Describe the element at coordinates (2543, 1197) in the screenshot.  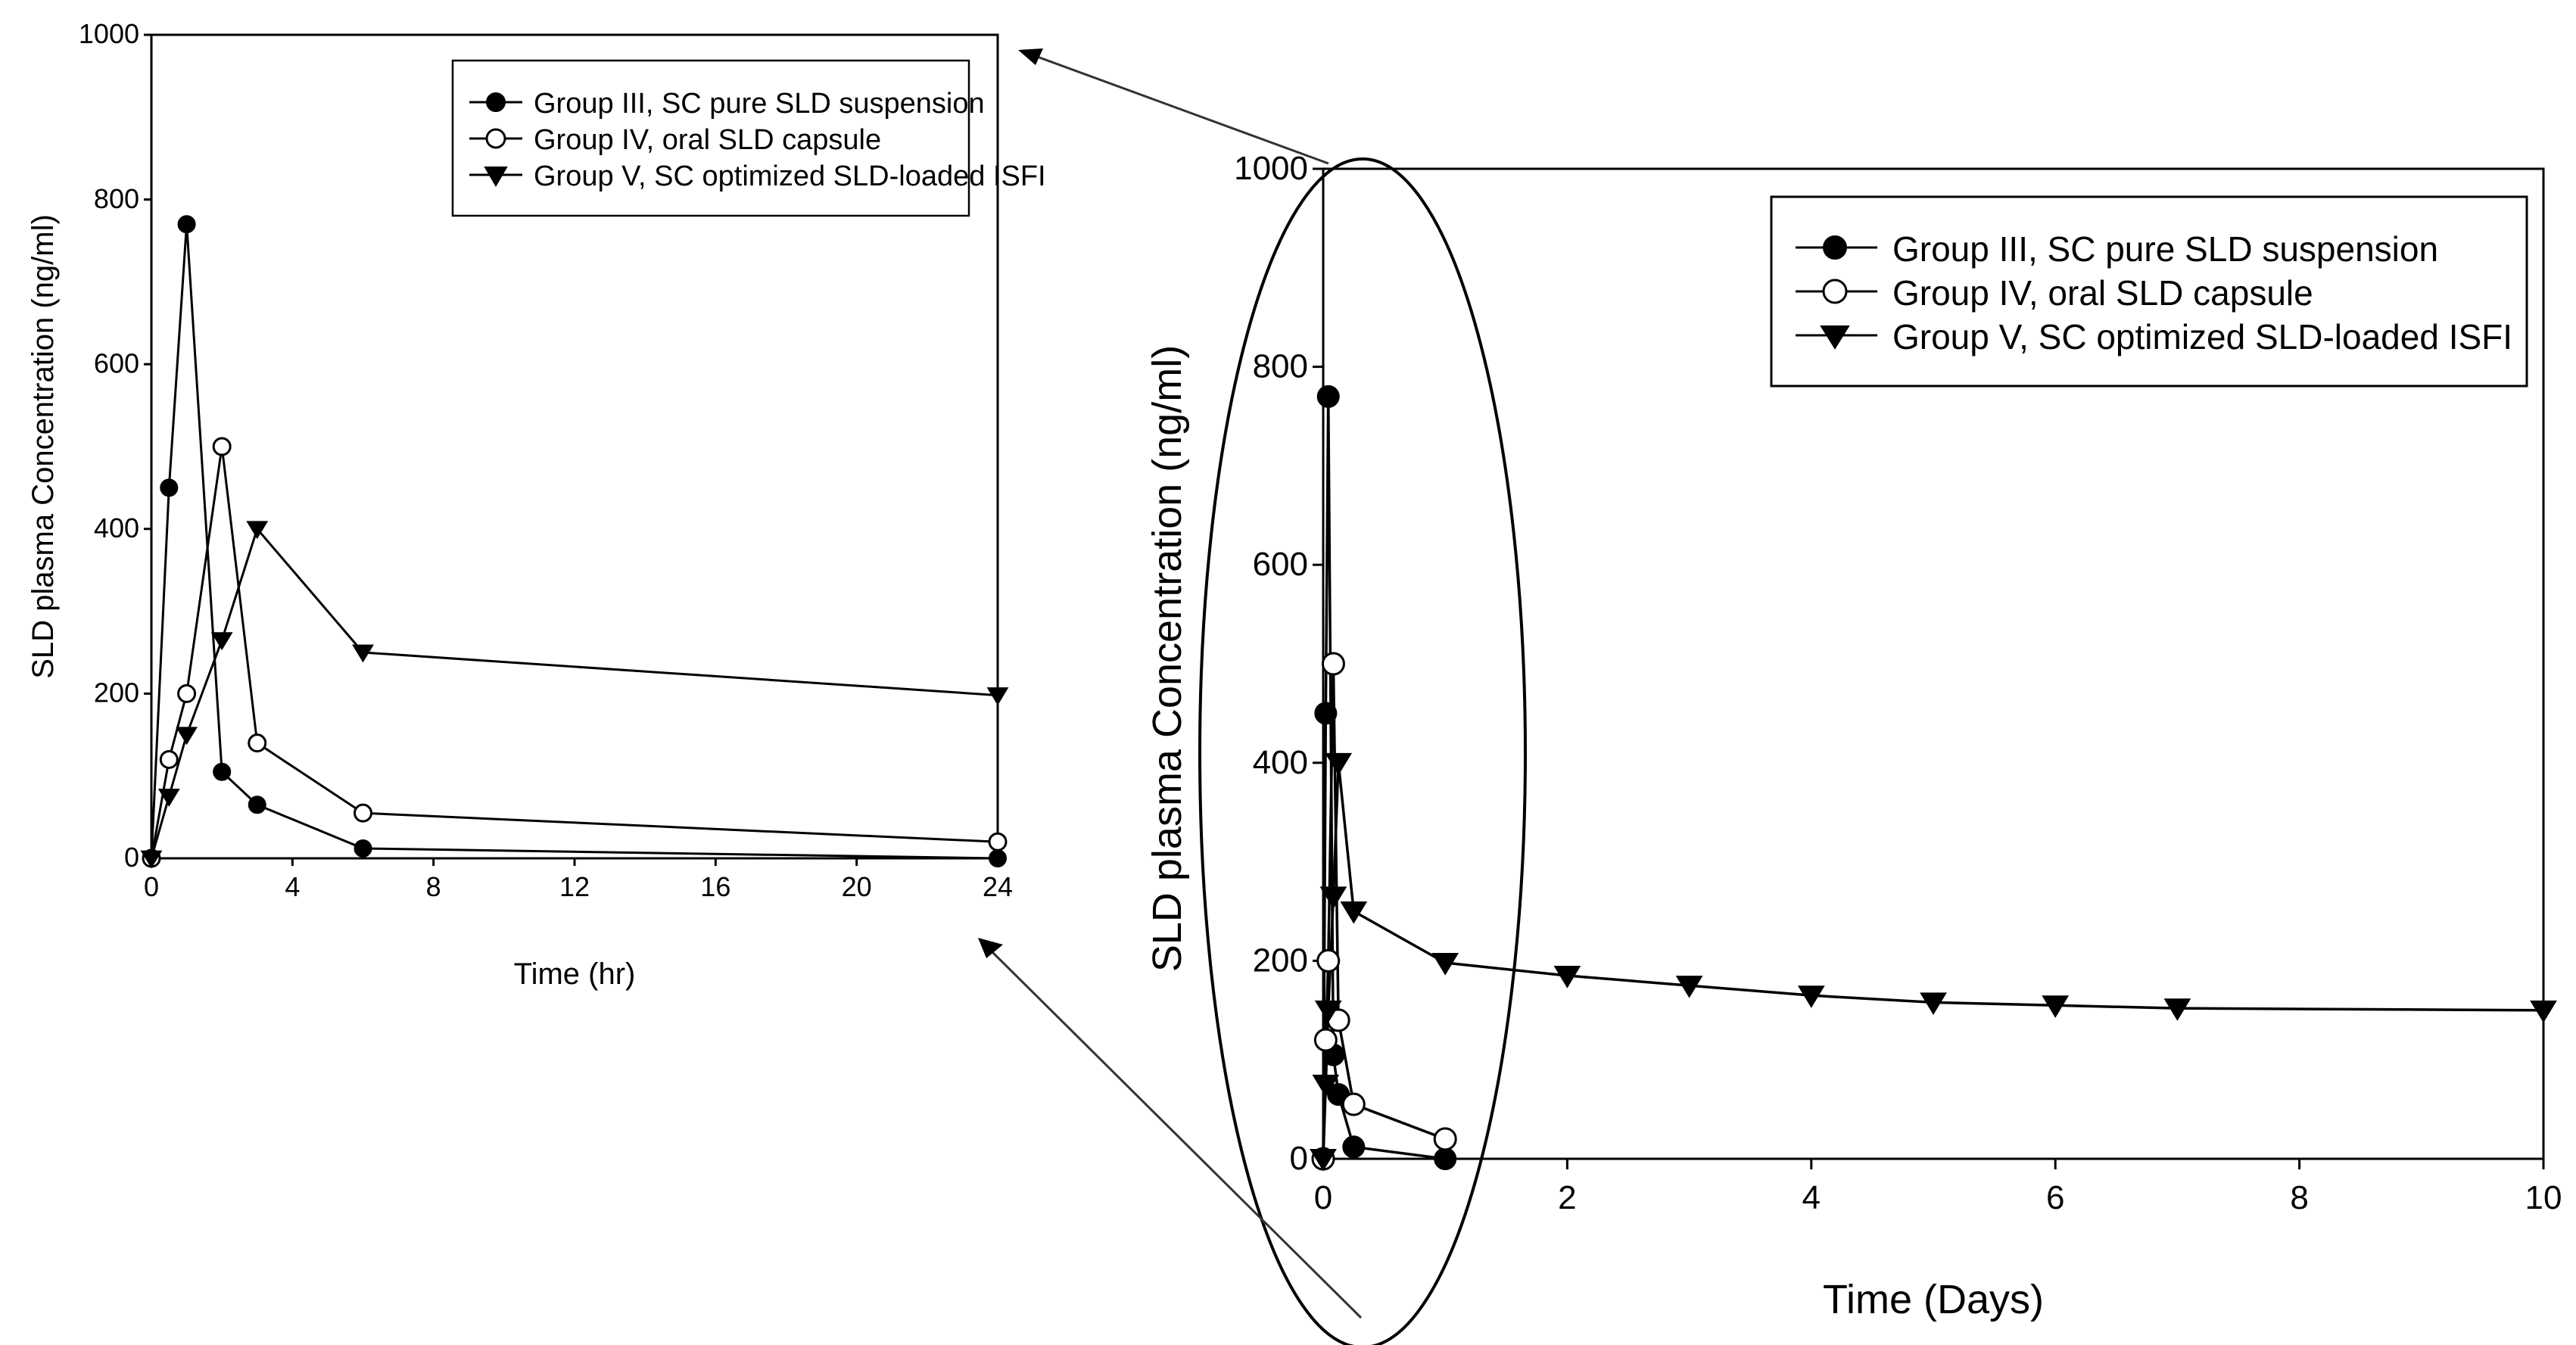
I see `x-tick-label: 10` at that location.